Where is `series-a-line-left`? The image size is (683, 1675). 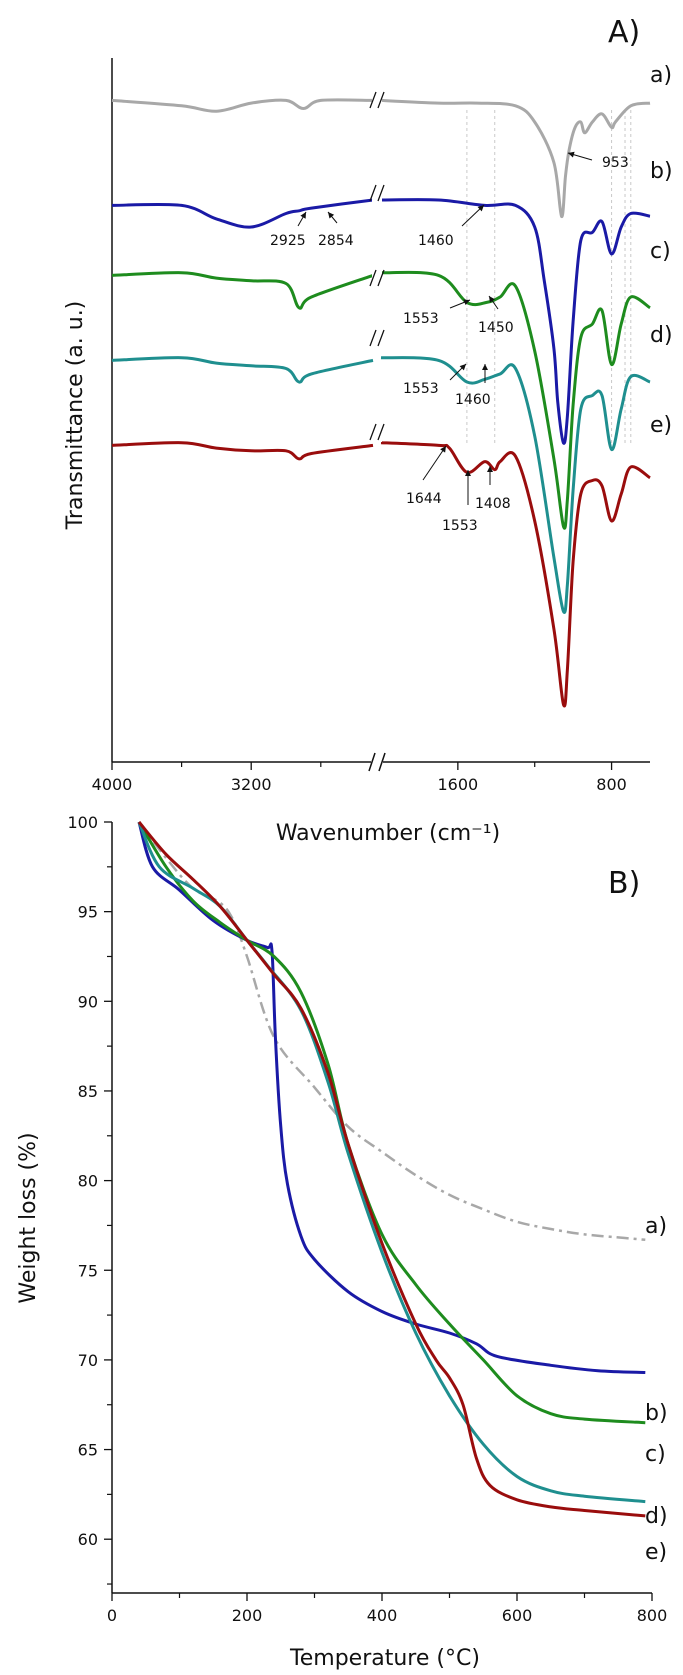
series-a-line-left is located at coordinates (242, 105).